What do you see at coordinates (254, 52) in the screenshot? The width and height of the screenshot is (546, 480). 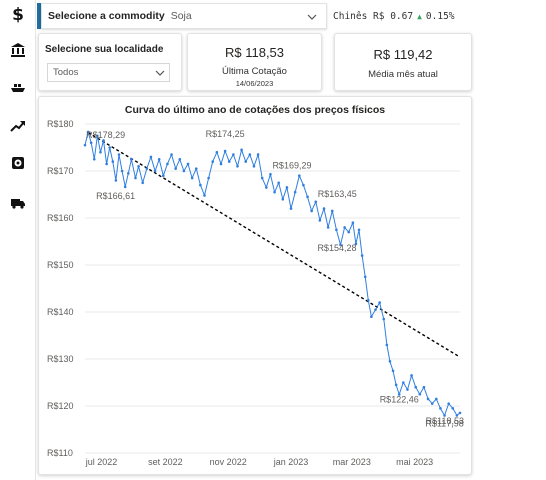 I see `kpi-last-value: R$ 118,53` at bounding box center [254, 52].